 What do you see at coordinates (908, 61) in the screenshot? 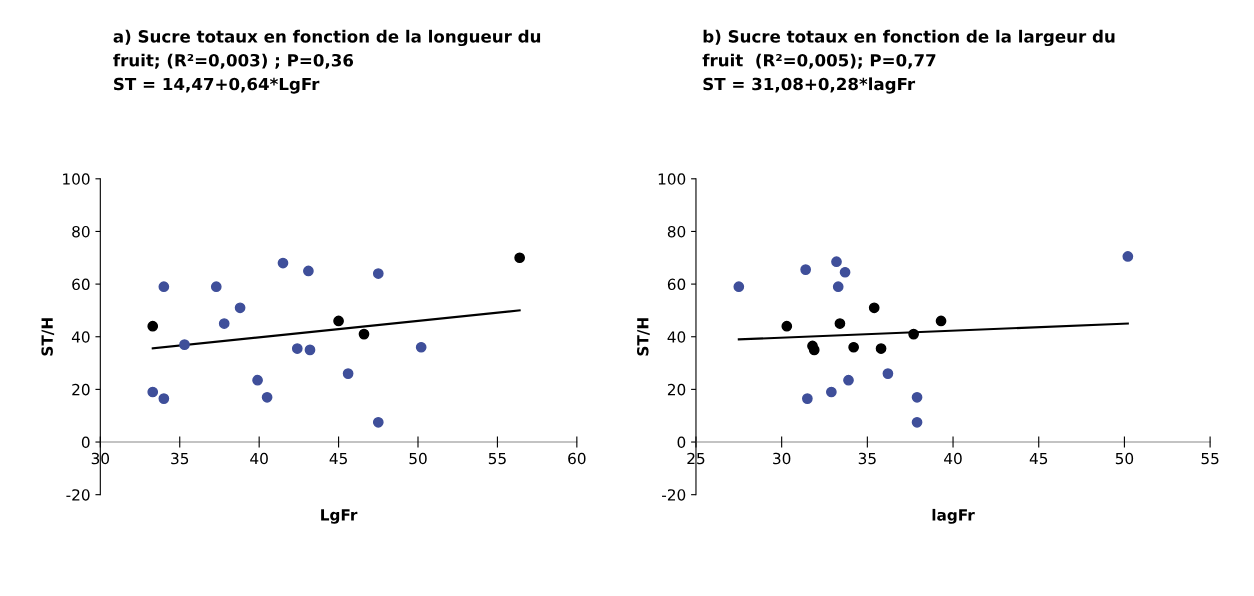
I see `chart-title: b) Sucre totaux en fonction de la largeur du fruit (R²=0,005); P=0,77 ST = 31,08+0,28*lagFr` at bounding box center [908, 61].